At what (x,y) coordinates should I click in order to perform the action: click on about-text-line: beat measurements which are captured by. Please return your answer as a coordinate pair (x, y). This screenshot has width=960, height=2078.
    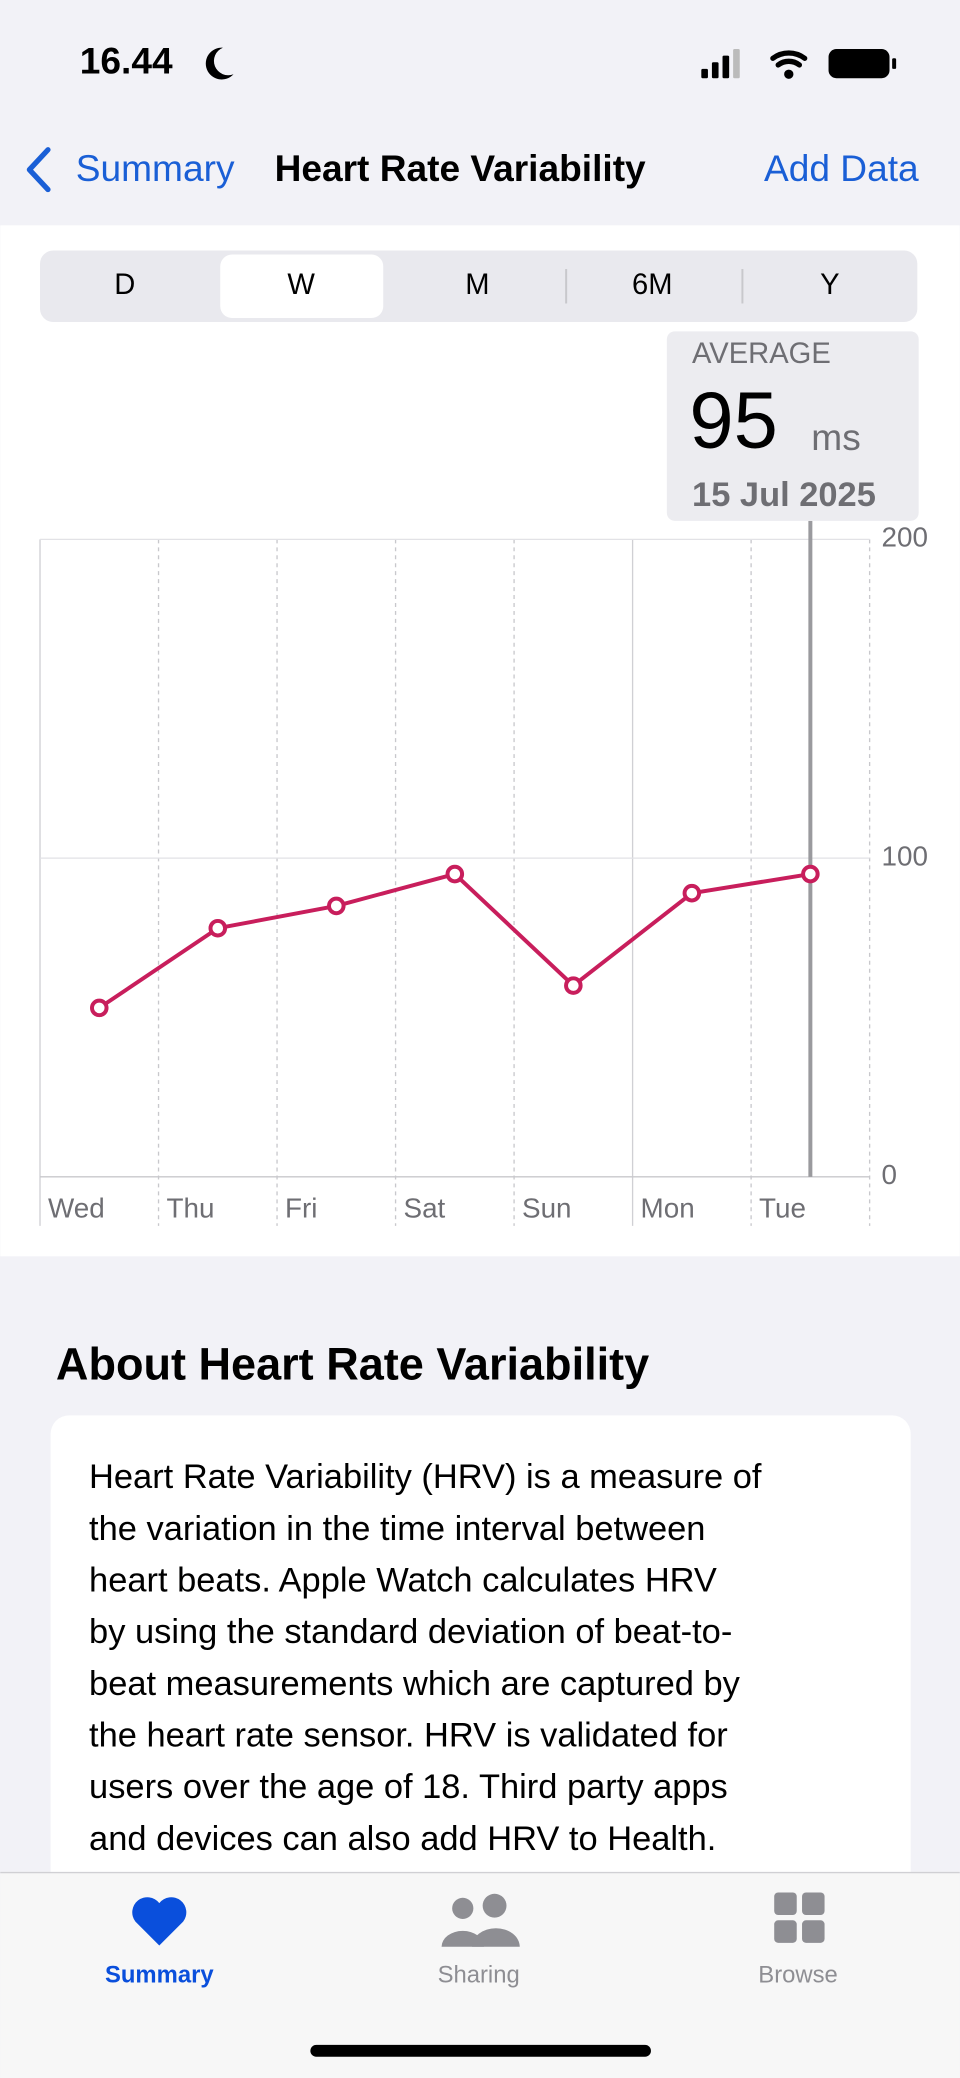
    Looking at the image, I should click on (415, 1684).